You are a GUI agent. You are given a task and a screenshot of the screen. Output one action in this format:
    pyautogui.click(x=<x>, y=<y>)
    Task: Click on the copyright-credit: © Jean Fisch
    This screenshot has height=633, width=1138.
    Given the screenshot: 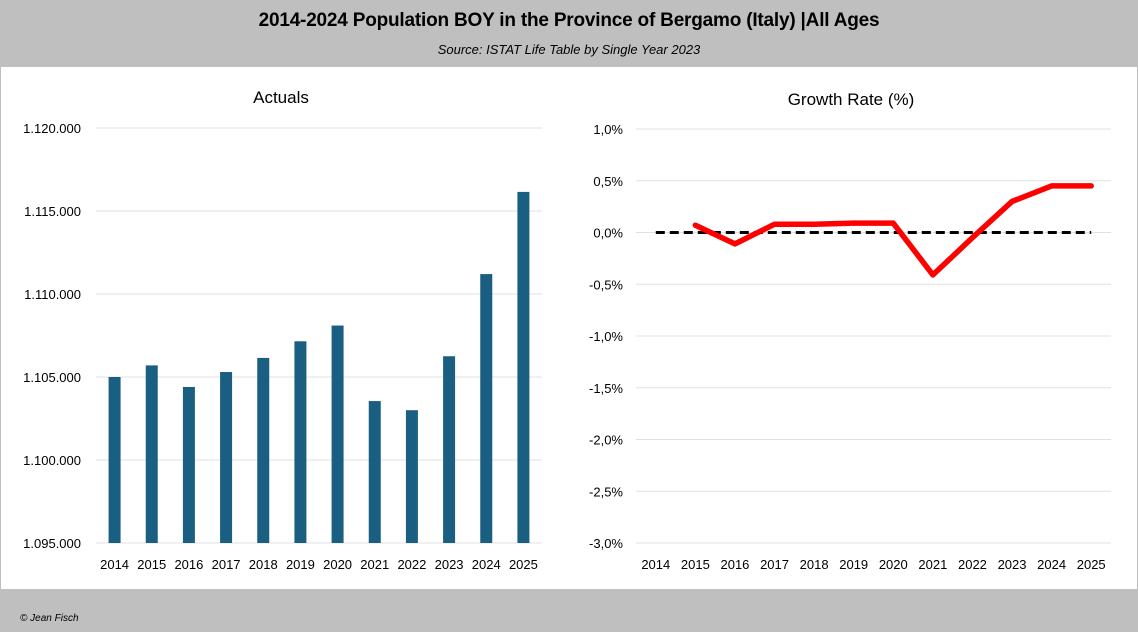 What is the action you would take?
    pyautogui.click(x=49, y=618)
    